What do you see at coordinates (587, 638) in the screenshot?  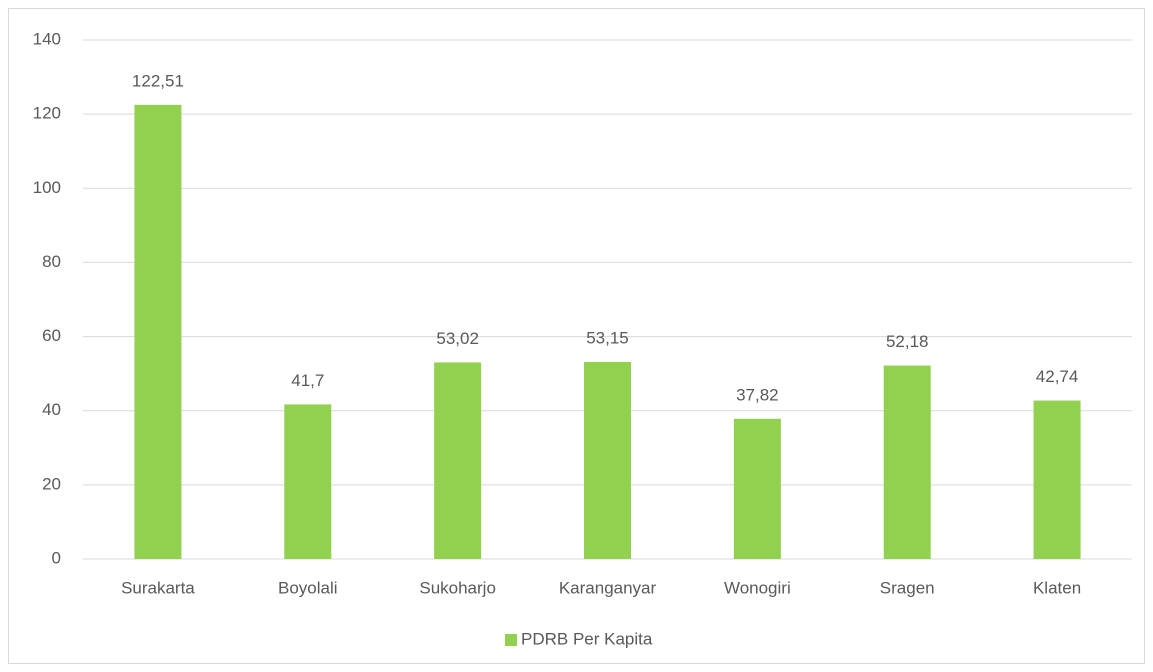 I see `legend-label: PDRB Per Kapita` at bounding box center [587, 638].